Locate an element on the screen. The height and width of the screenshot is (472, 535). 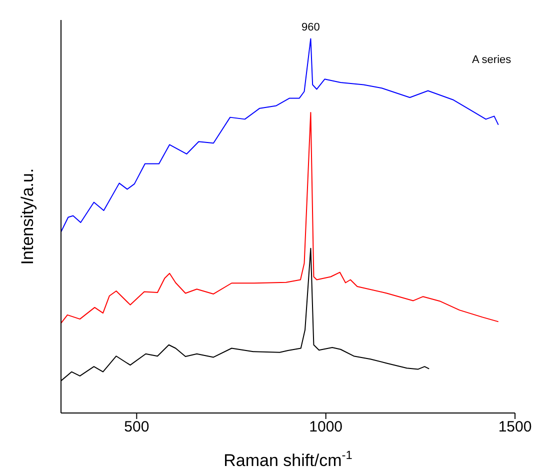
x-tick-label: 500 is located at coordinates (137, 427).